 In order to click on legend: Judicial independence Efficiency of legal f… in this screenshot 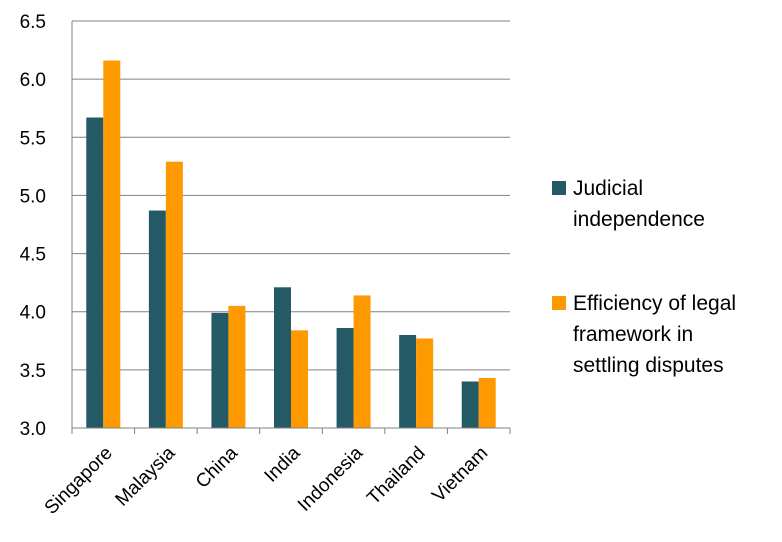, I will do `click(644, 277)`.